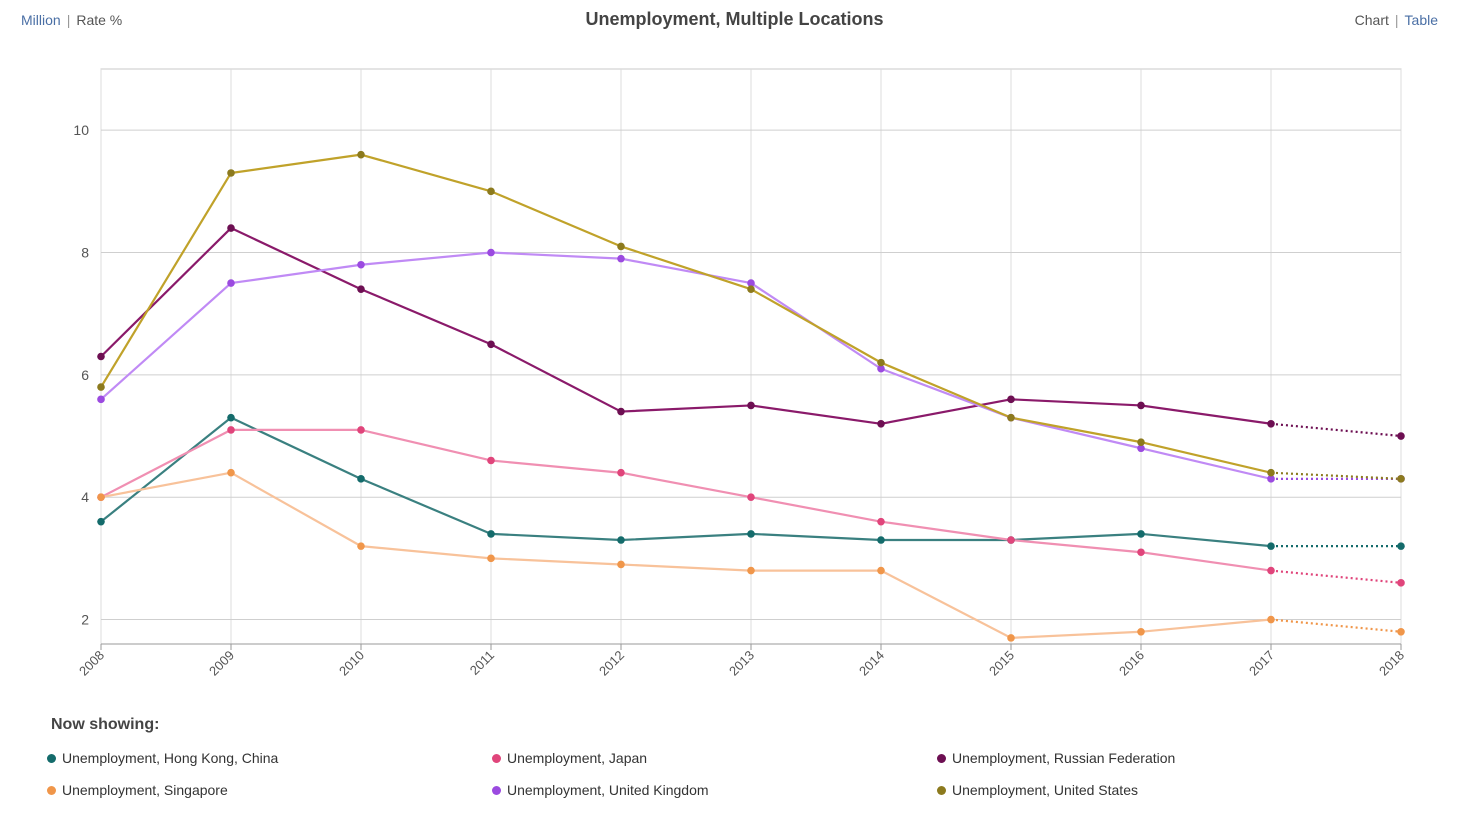  I want to click on y-tick-label: 10, so click(81, 130).